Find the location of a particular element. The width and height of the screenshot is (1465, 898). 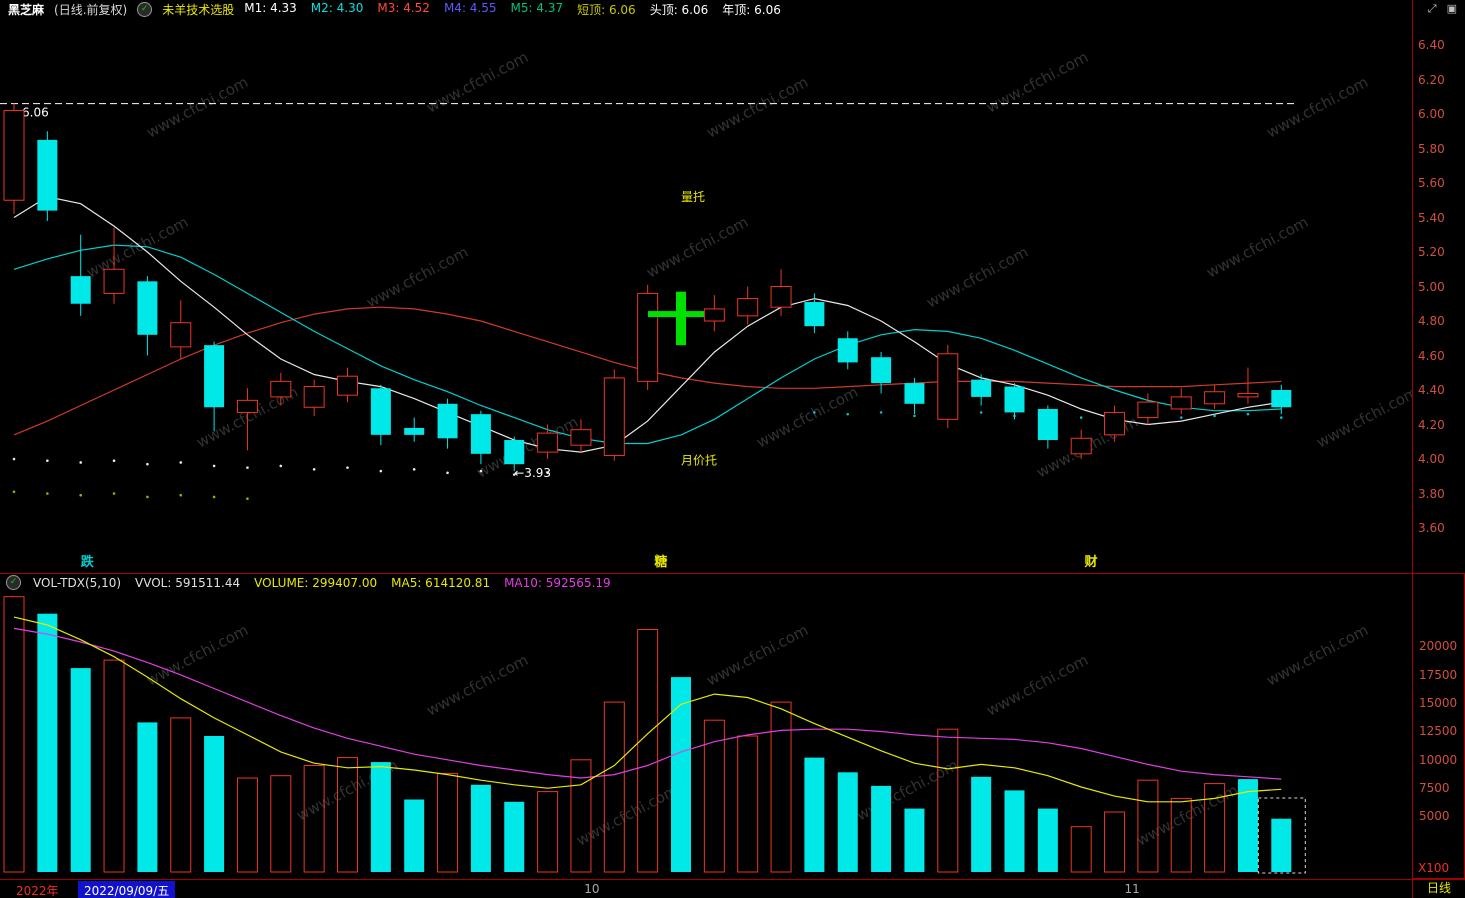

price-tick: 6.00 is located at coordinates (1431, 114).